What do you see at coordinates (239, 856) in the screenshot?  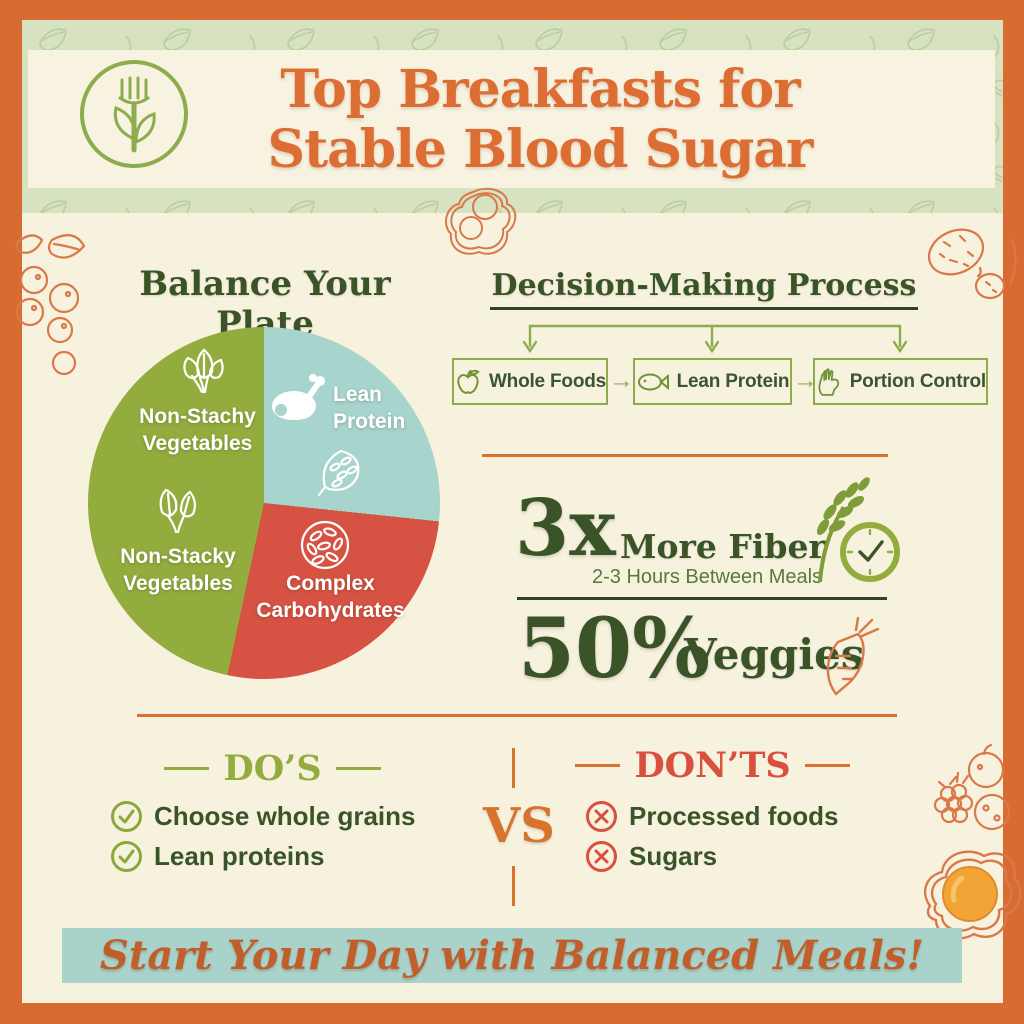 I see `dos-item-label: Lean proteins` at bounding box center [239, 856].